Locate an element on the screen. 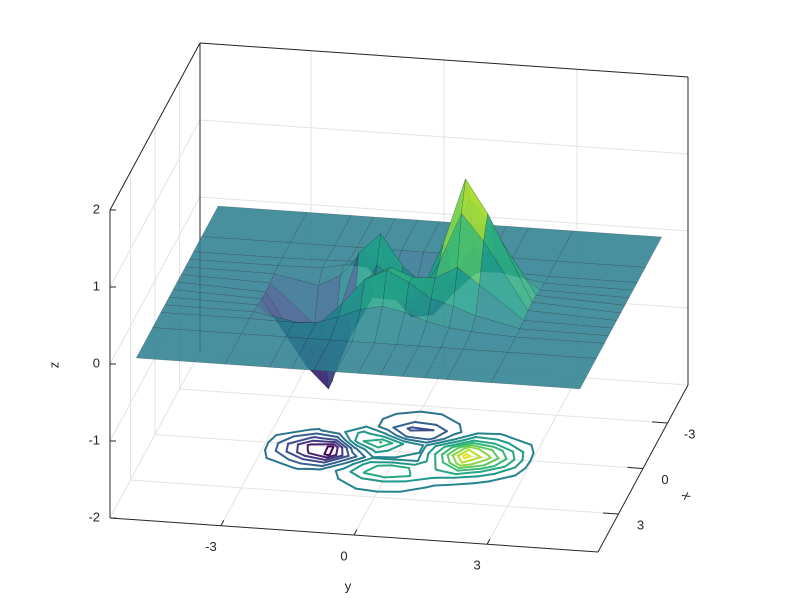  z-tick-label: 2 is located at coordinates (96, 208).